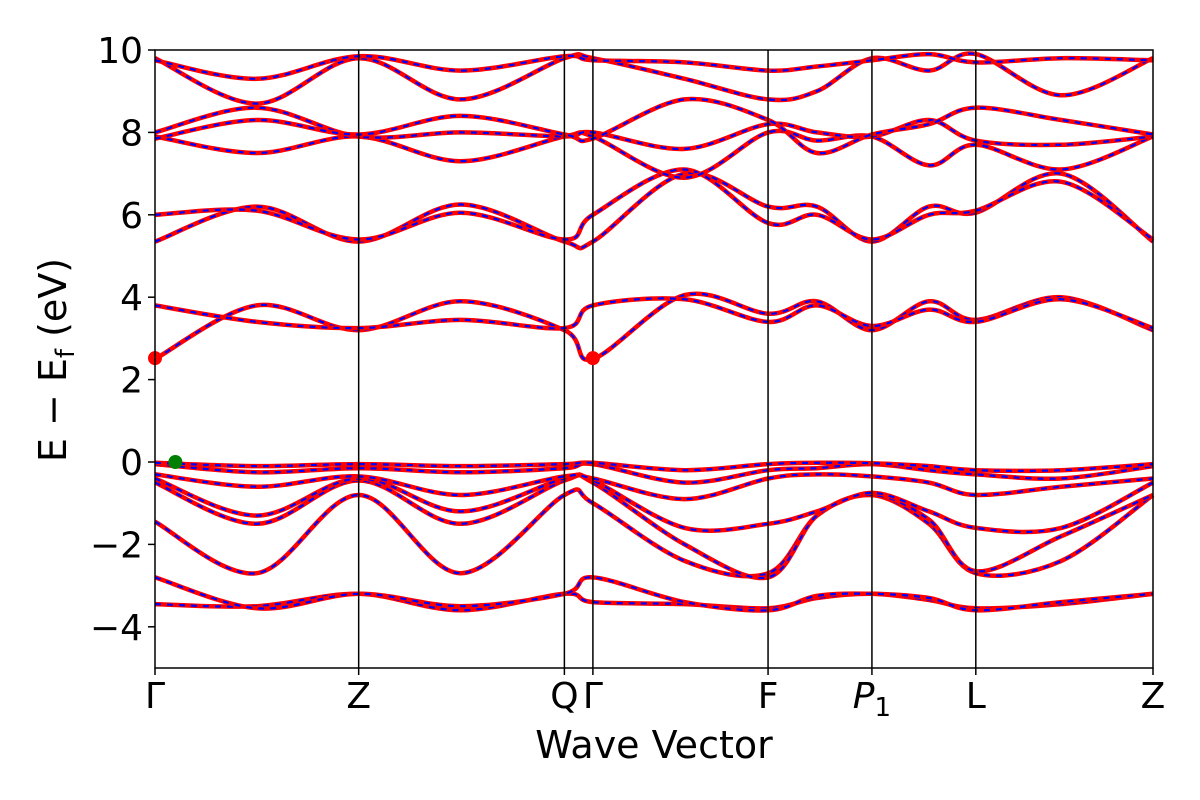 This screenshot has height=800, width=1200. What do you see at coordinates (122, 340) in the screenshot?
I see `y-axis-ticks: −4 −2 0 2 4 6 8 10` at bounding box center [122, 340].